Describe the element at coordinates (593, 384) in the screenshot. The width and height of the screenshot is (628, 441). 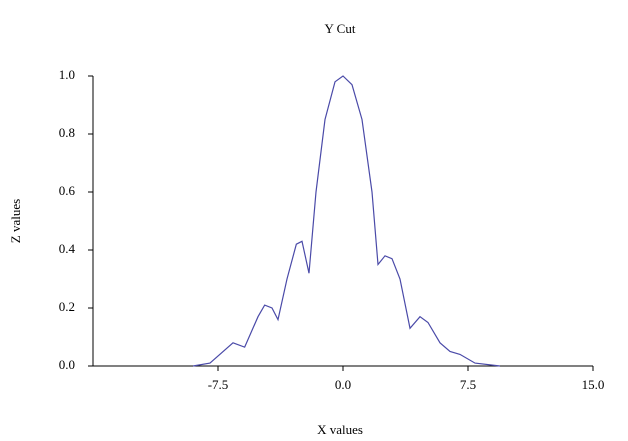
I see `x-tick-label: 15.0` at that location.